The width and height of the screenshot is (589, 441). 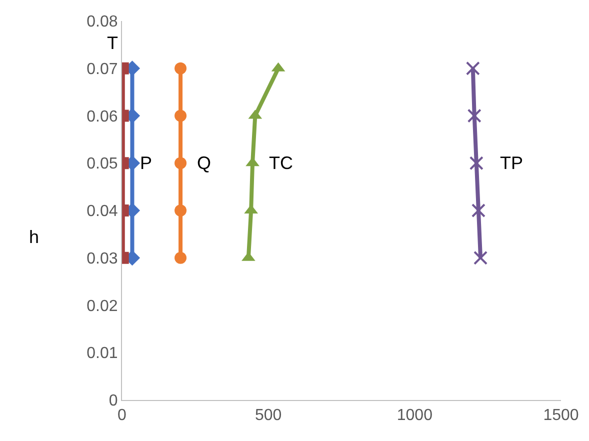 I want to click on y-tick-label: 0.05, so click(x=102, y=164).